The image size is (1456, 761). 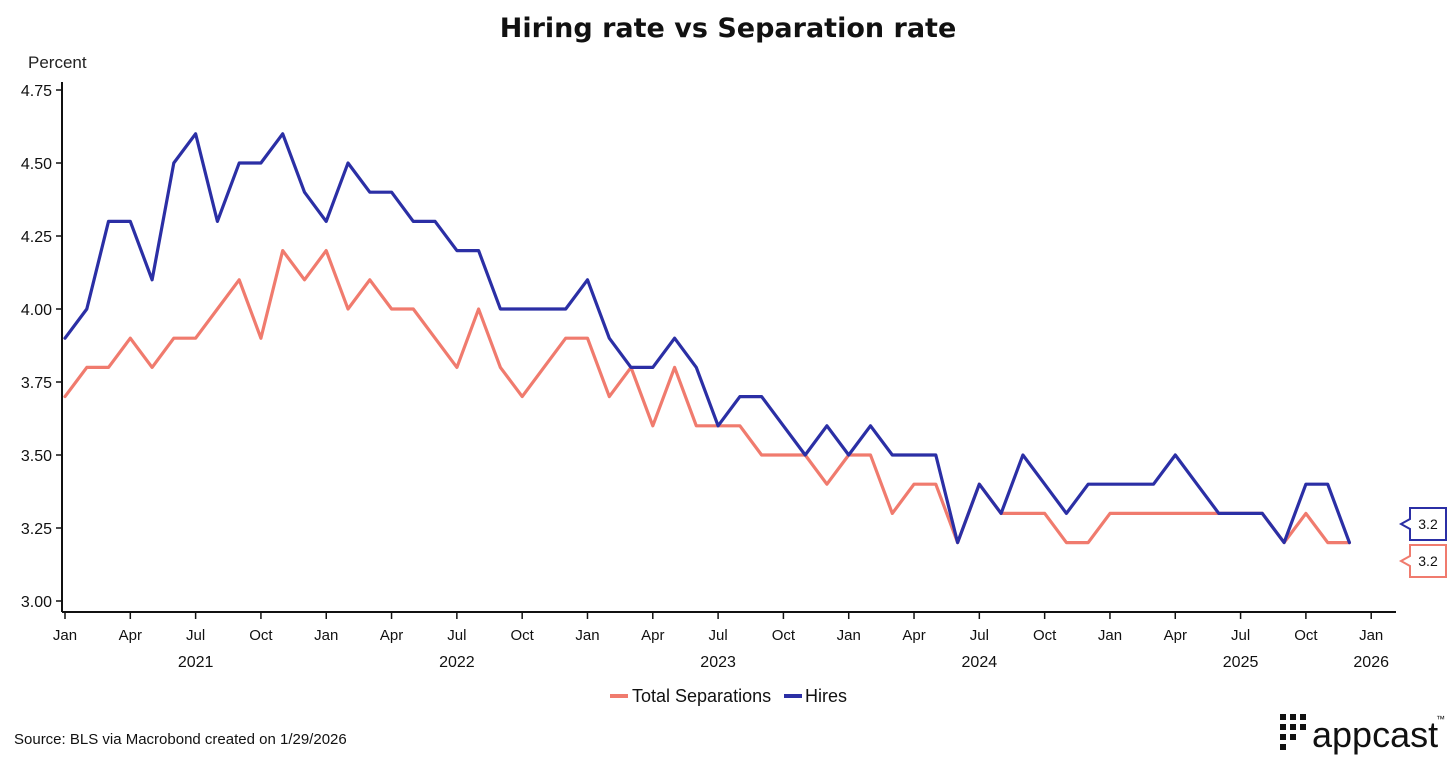 I want to click on end-labels: 3.2 3.2, so click(x=1422, y=542).